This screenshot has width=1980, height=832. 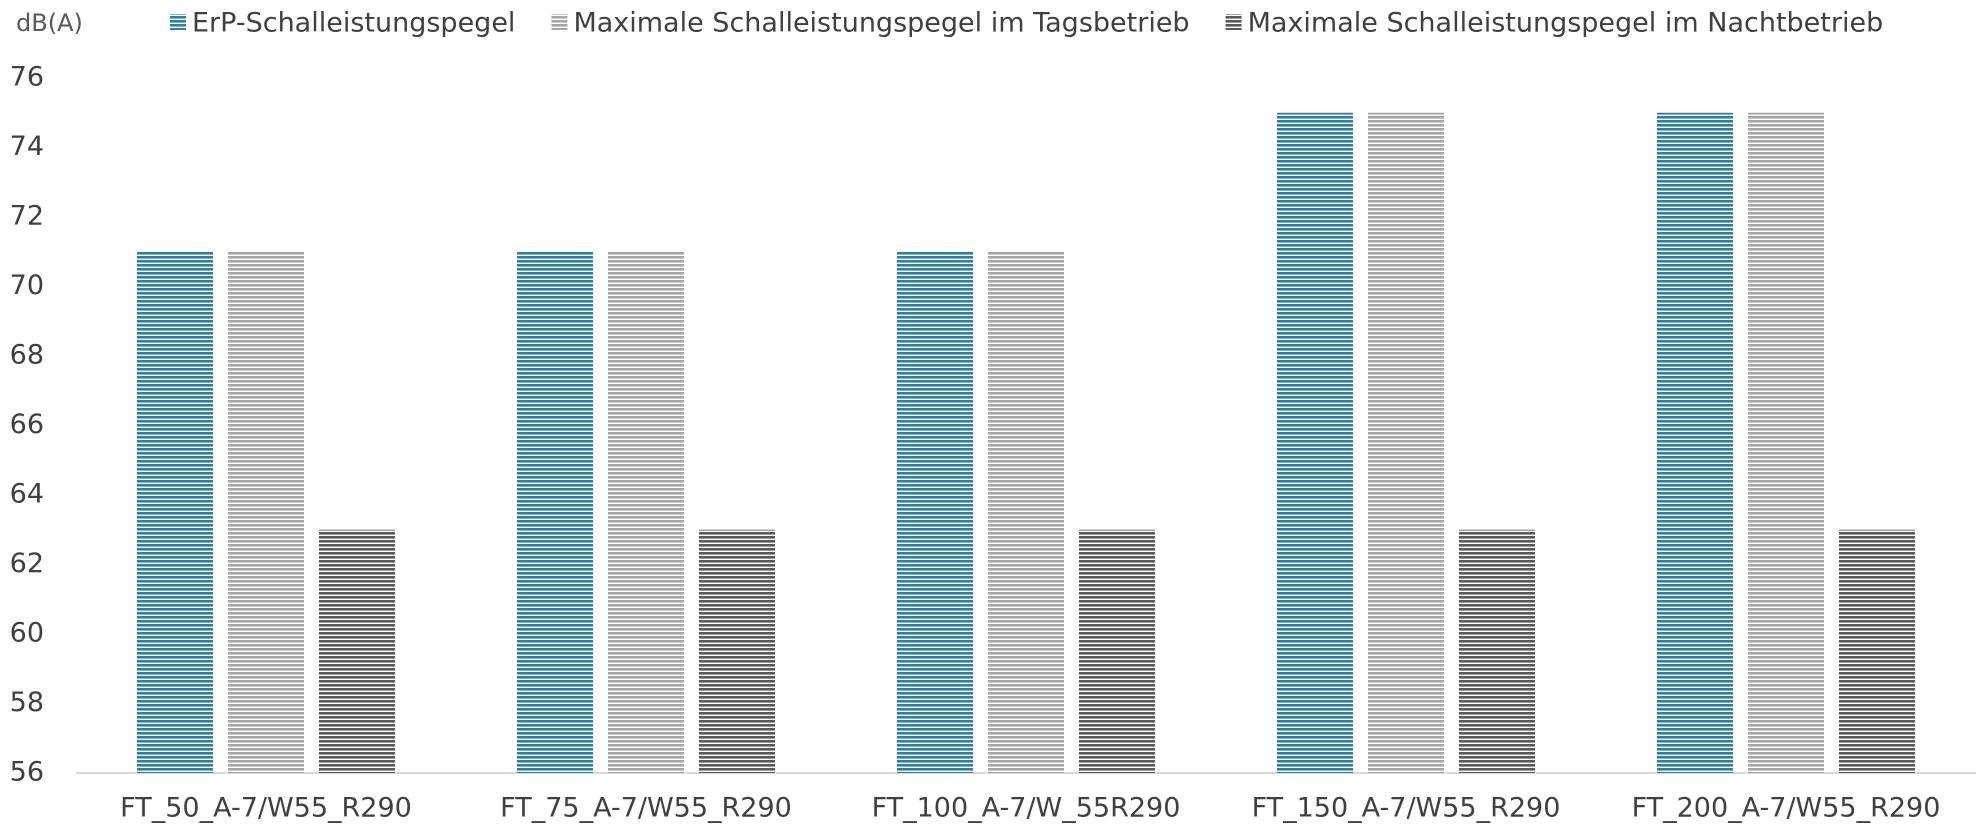 I want to click on y-tick-label: 68, so click(x=27, y=355).